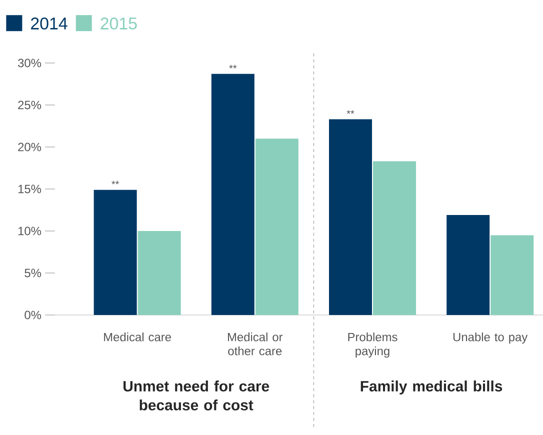 The image size is (543, 435). What do you see at coordinates (137, 337) in the screenshot?
I see `x-tick-label: Medical care` at bounding box center [137, 337].